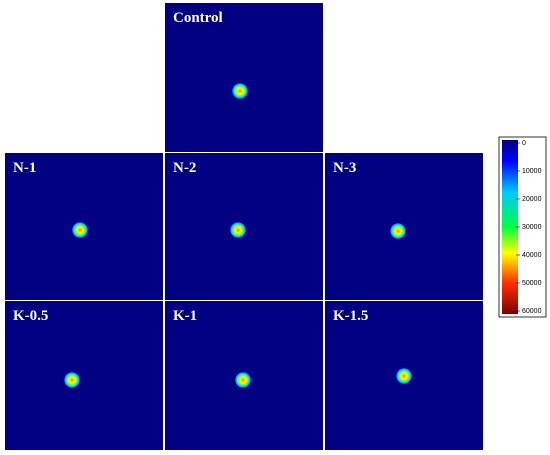 Image resolution: width=550 pixels, height=455 pixels. Describe the element at coordinates (532, 255) in the screenshot. I see `colorbar-tick-label: 40000` at that location.